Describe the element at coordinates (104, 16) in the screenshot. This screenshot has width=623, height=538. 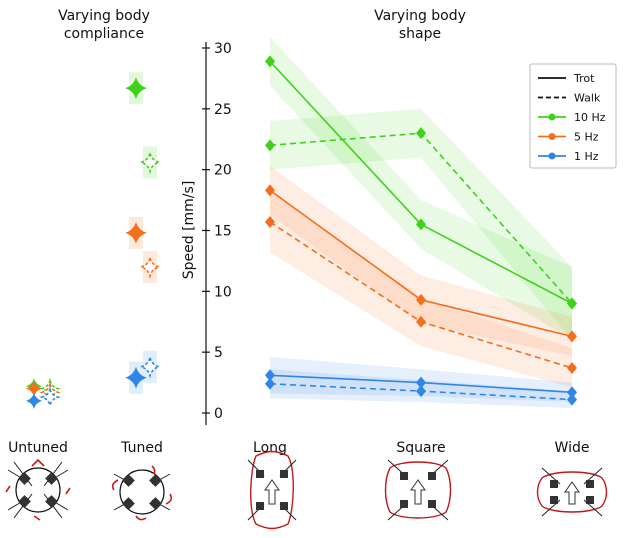
I see `left-title-line-1: Varying body` at that location.